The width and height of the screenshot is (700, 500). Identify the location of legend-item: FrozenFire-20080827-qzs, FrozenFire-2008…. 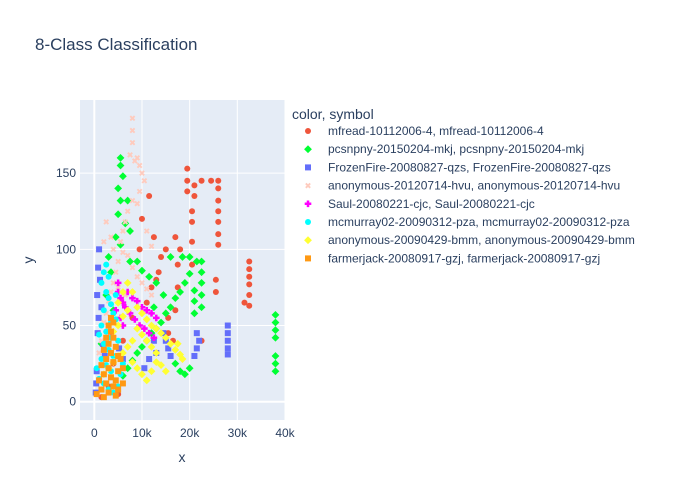
(458, 167).